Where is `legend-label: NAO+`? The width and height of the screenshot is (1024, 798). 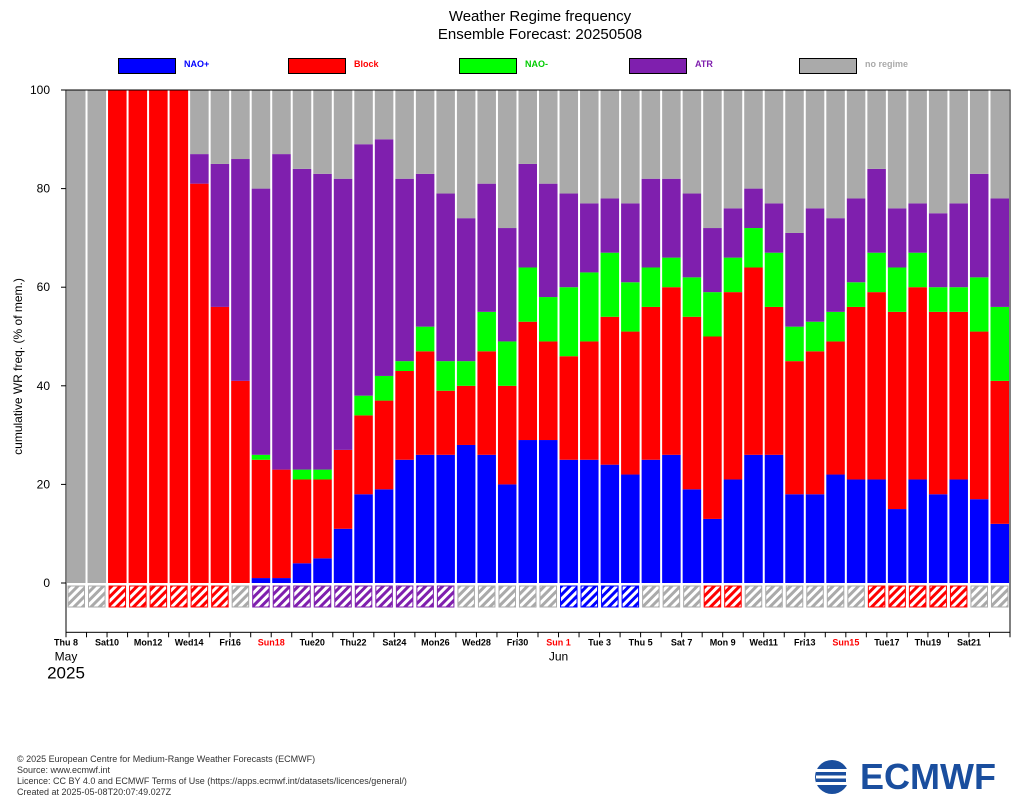 legend-label: NAO+ is located at coordinates (197, 64).